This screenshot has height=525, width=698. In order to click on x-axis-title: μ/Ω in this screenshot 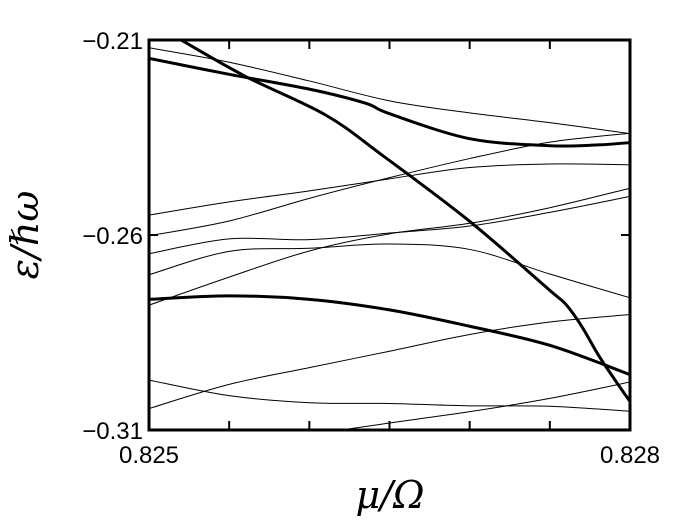, I will do `click(389, 495)`.